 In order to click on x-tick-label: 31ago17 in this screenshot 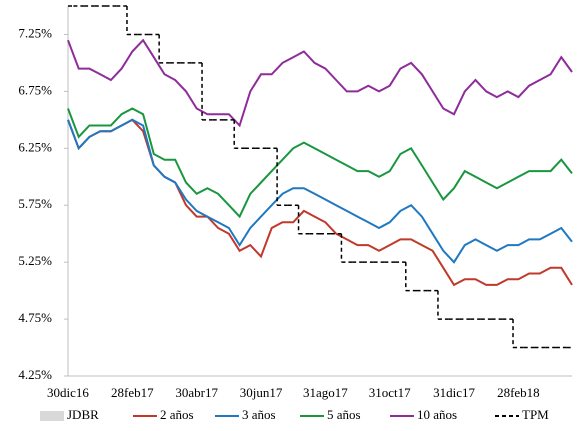, I will do `click(325, 392)`.